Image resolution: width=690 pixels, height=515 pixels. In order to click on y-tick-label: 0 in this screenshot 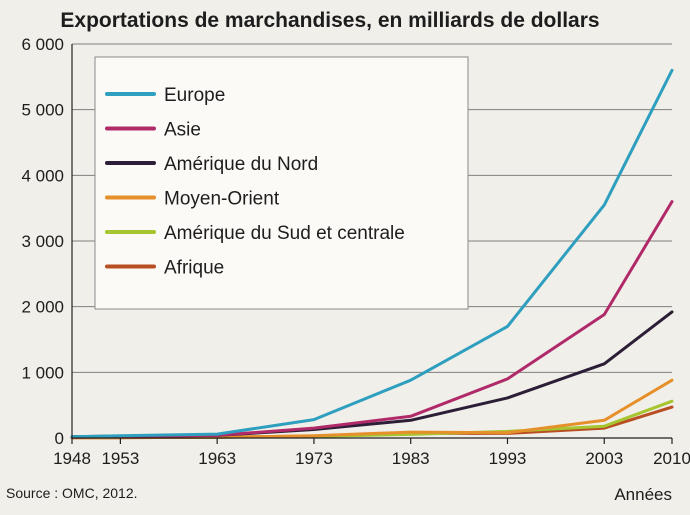, I will do `click(59, 438)`.